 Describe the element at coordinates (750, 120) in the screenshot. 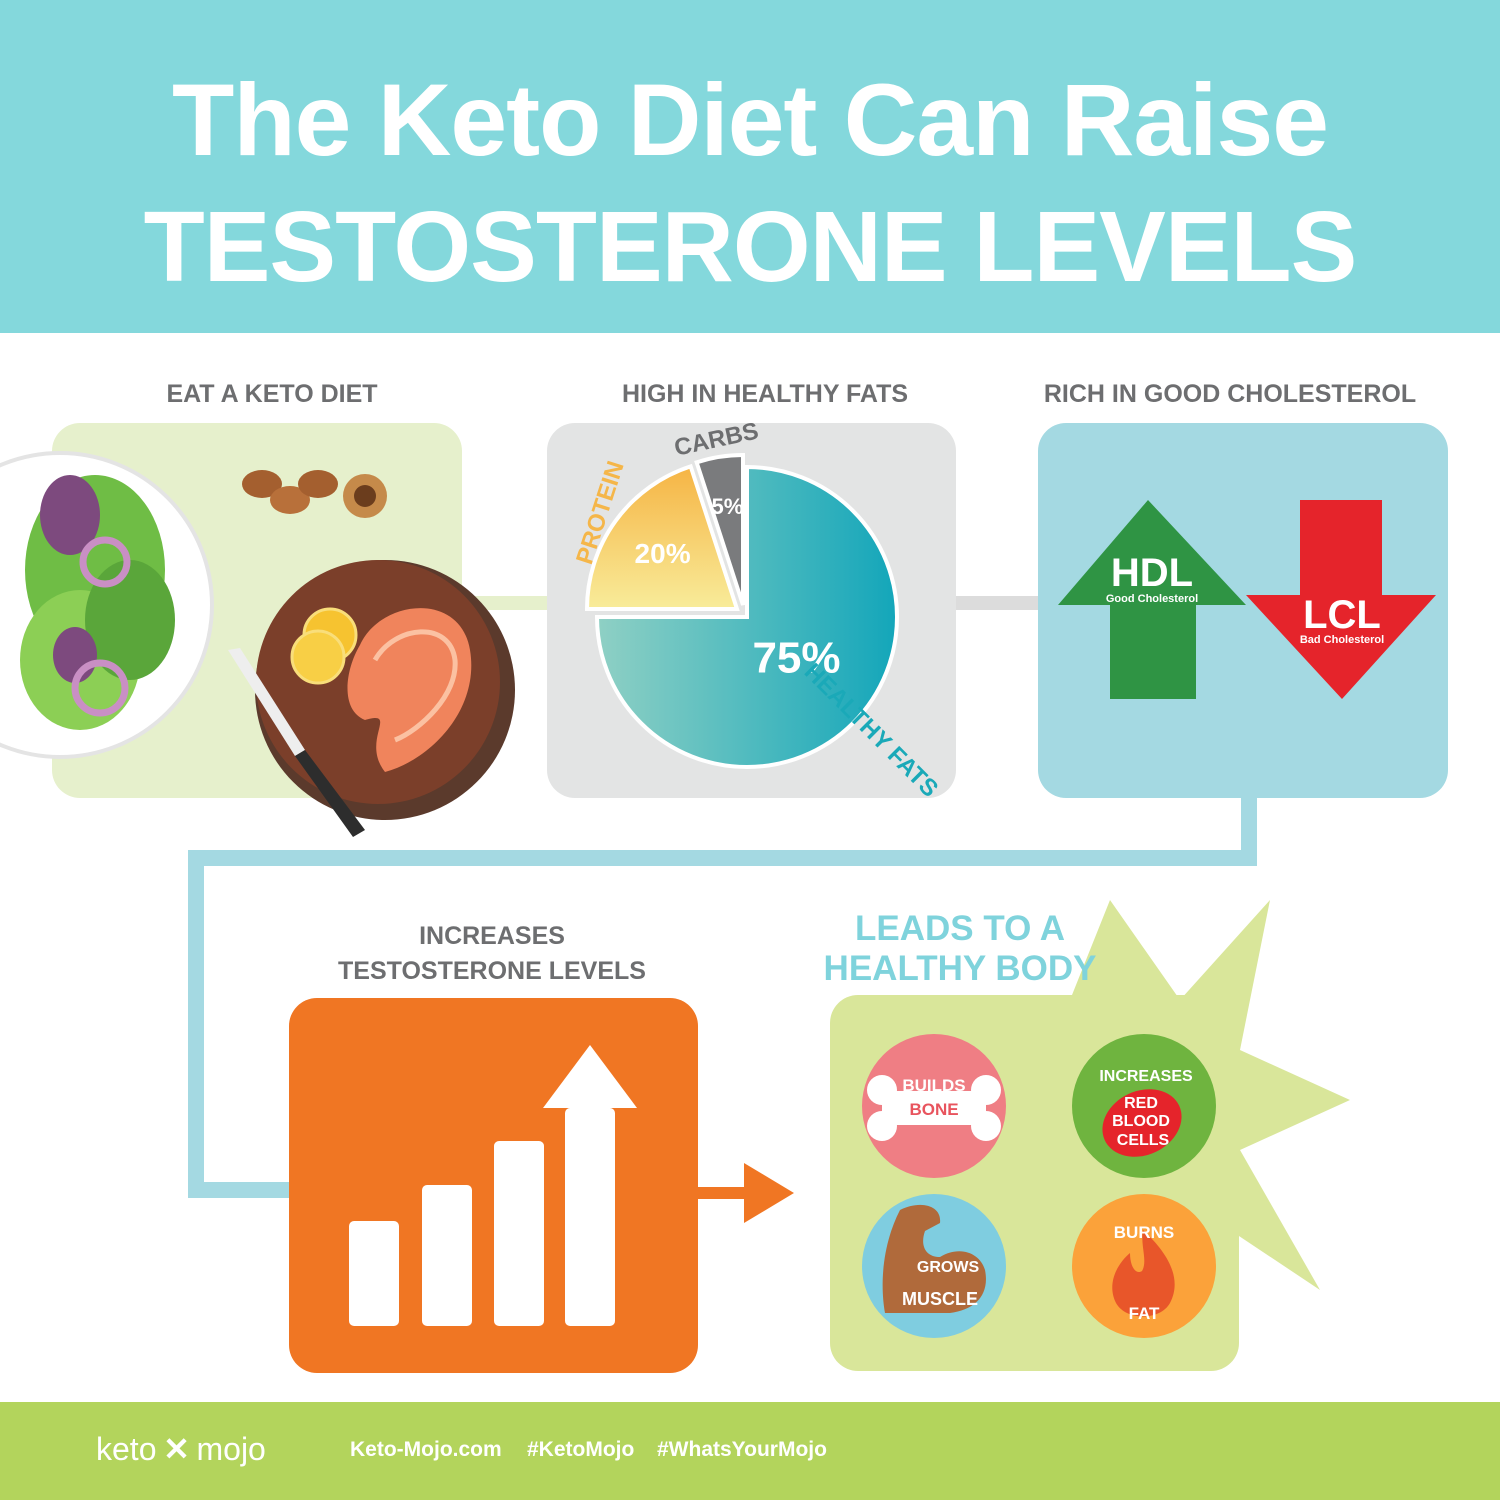

I see `page-title-line1: The Keto Diet Can Raise` at that location.